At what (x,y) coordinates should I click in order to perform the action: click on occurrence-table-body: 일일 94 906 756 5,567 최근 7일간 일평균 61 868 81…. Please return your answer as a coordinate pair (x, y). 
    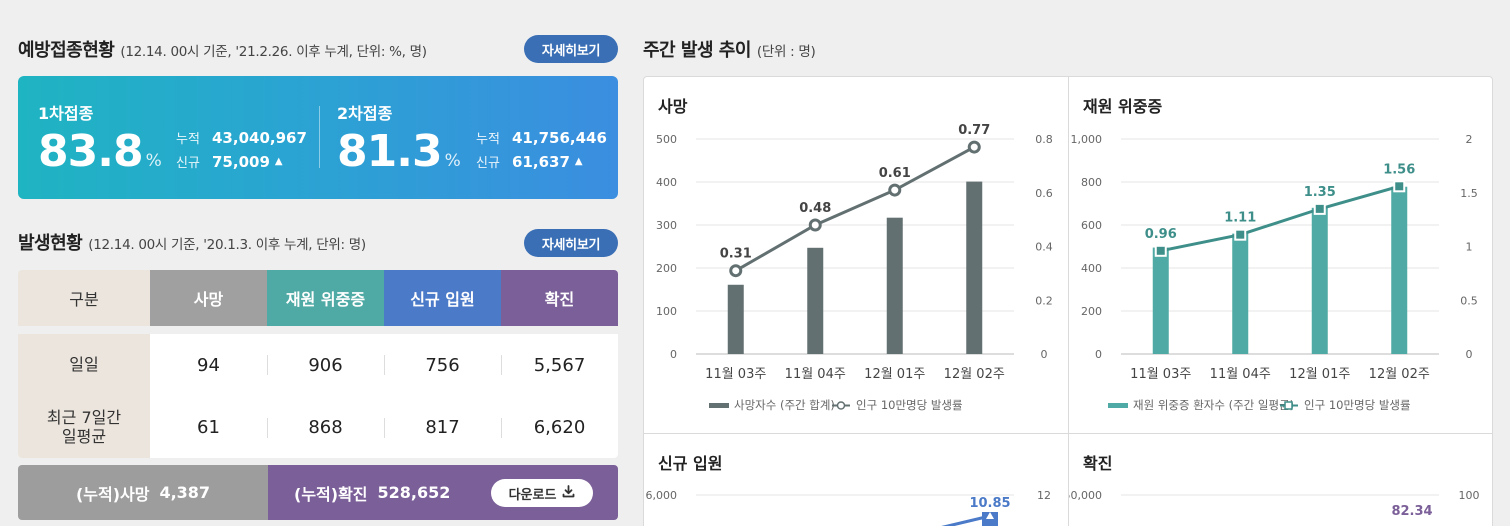
    Looking at the image, I should click on (318, 396).